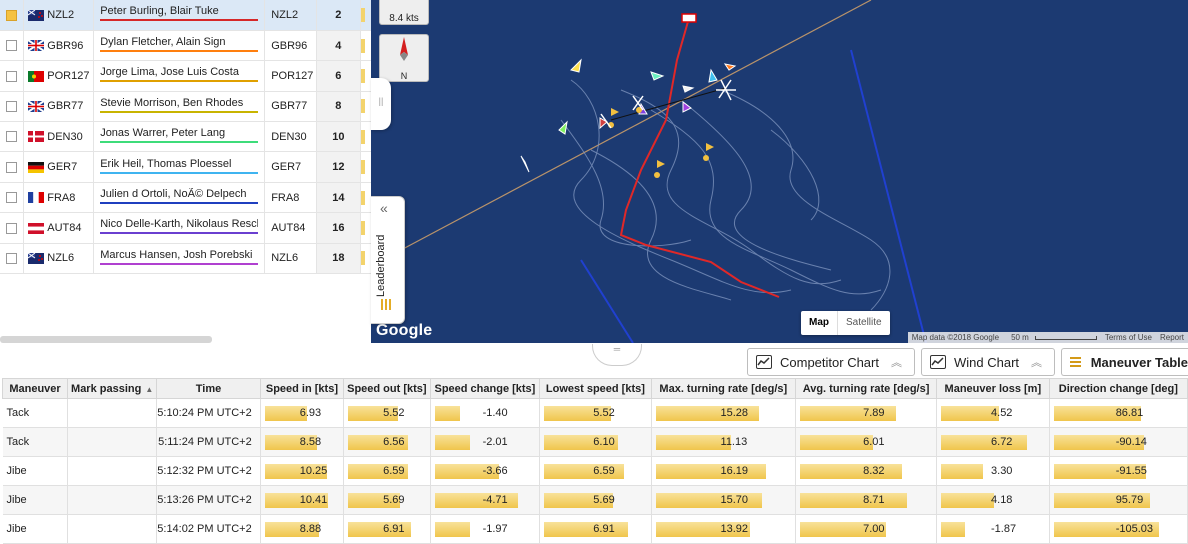  I want to click on bottom-panel-resize-handle: ═, so click(617, 355).